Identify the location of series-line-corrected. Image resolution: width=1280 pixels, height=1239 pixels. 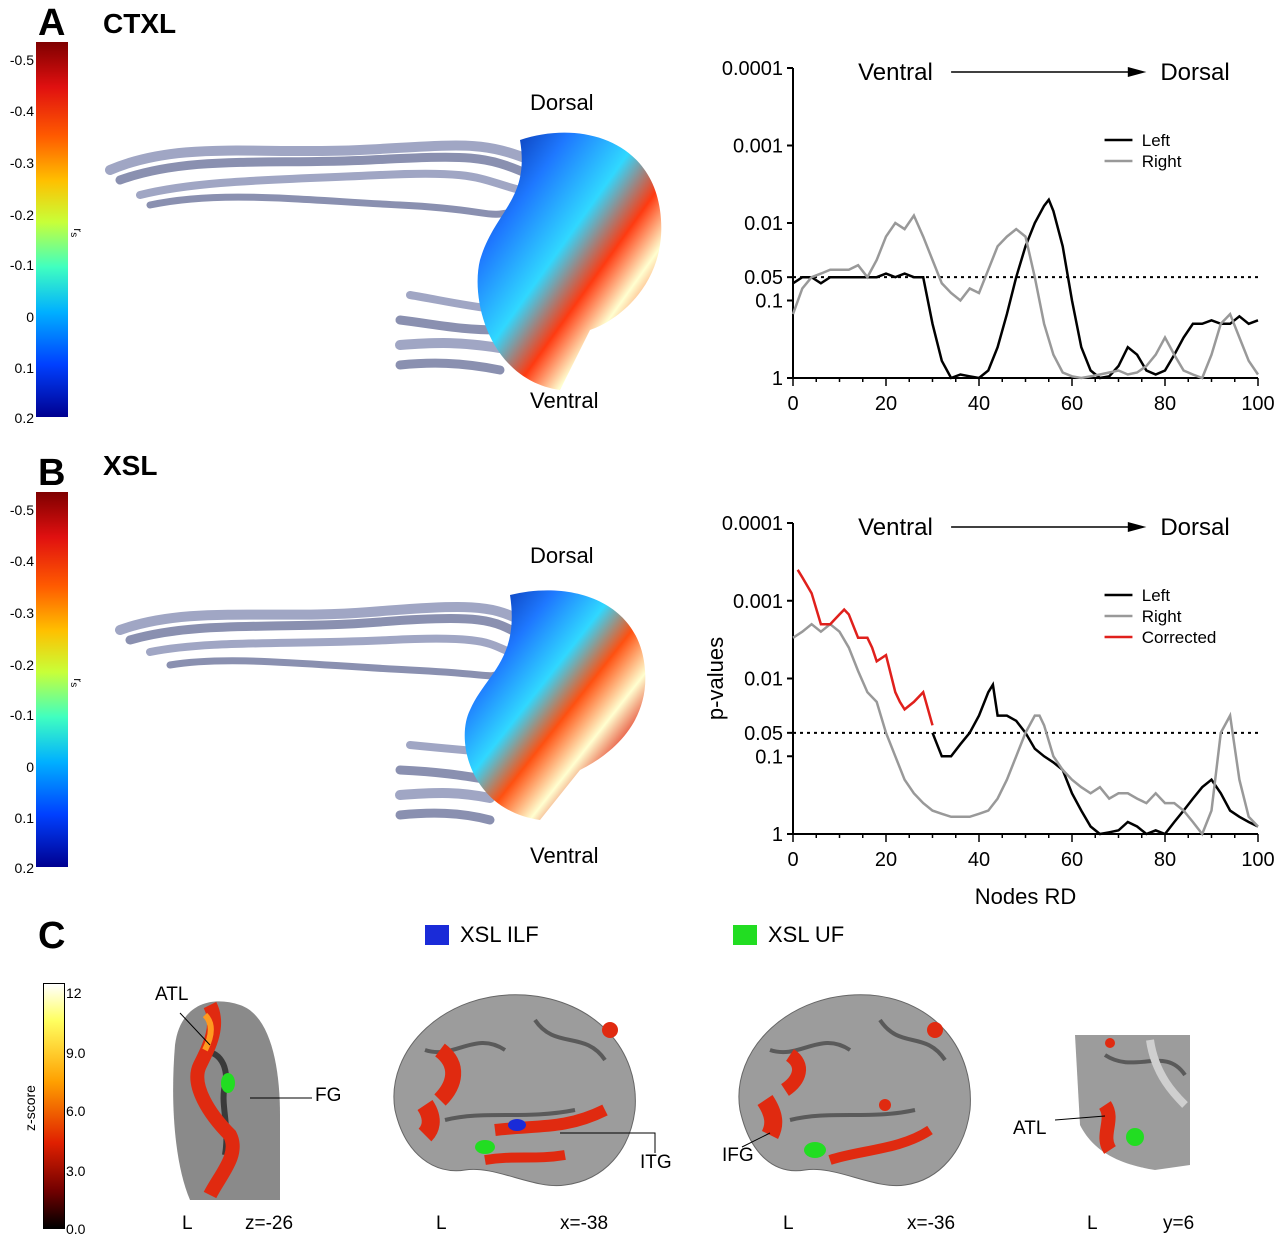
(865, 647).